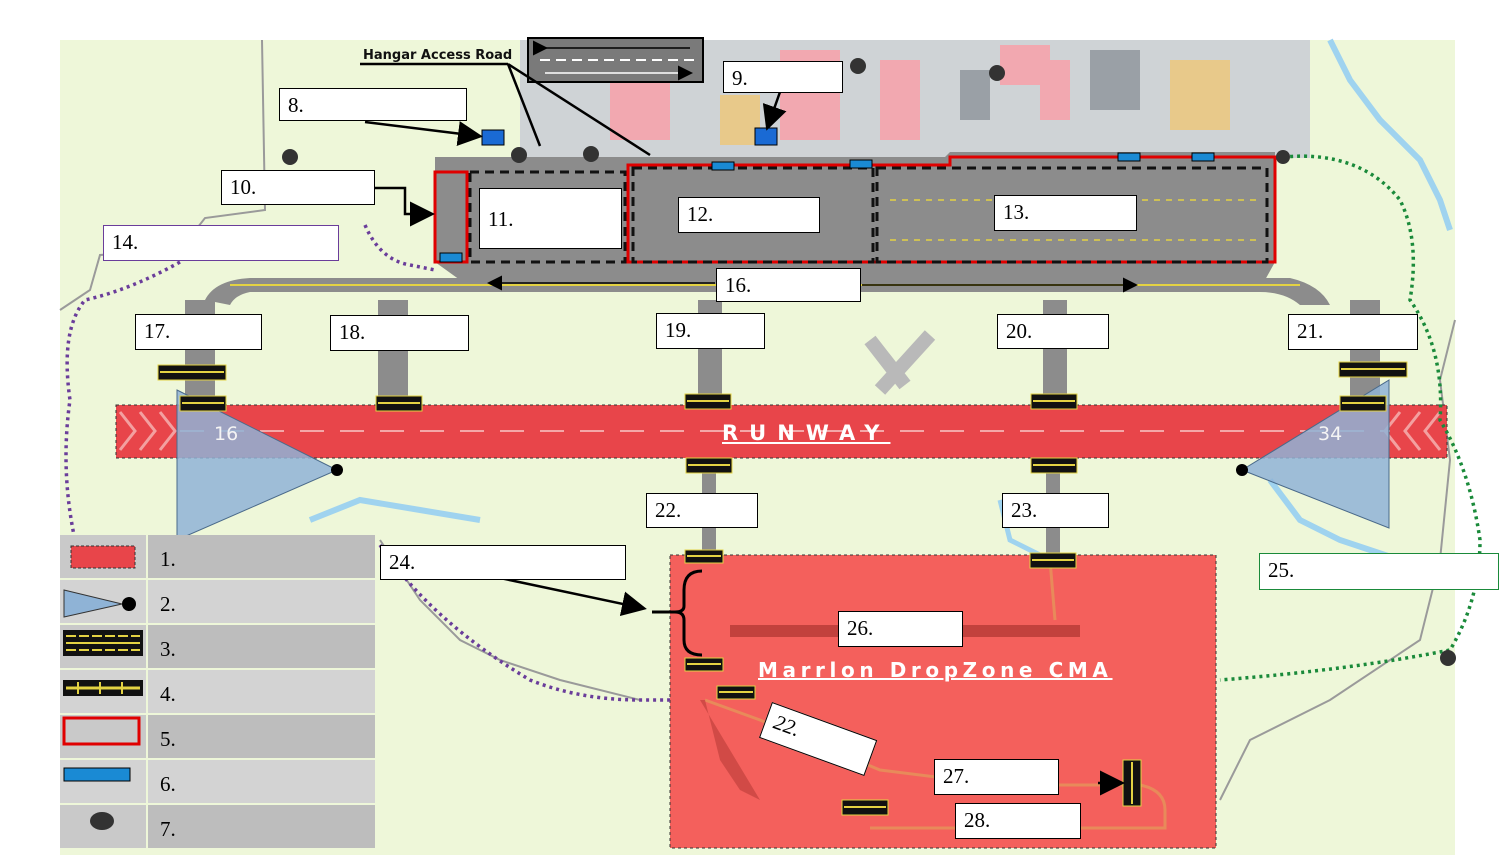 The width and height of the screenshot is (1504, 861). What do you see at coordinates (394, 509) in the screenshot?
I see `water-channel-west` at bounding box center [394, 509].